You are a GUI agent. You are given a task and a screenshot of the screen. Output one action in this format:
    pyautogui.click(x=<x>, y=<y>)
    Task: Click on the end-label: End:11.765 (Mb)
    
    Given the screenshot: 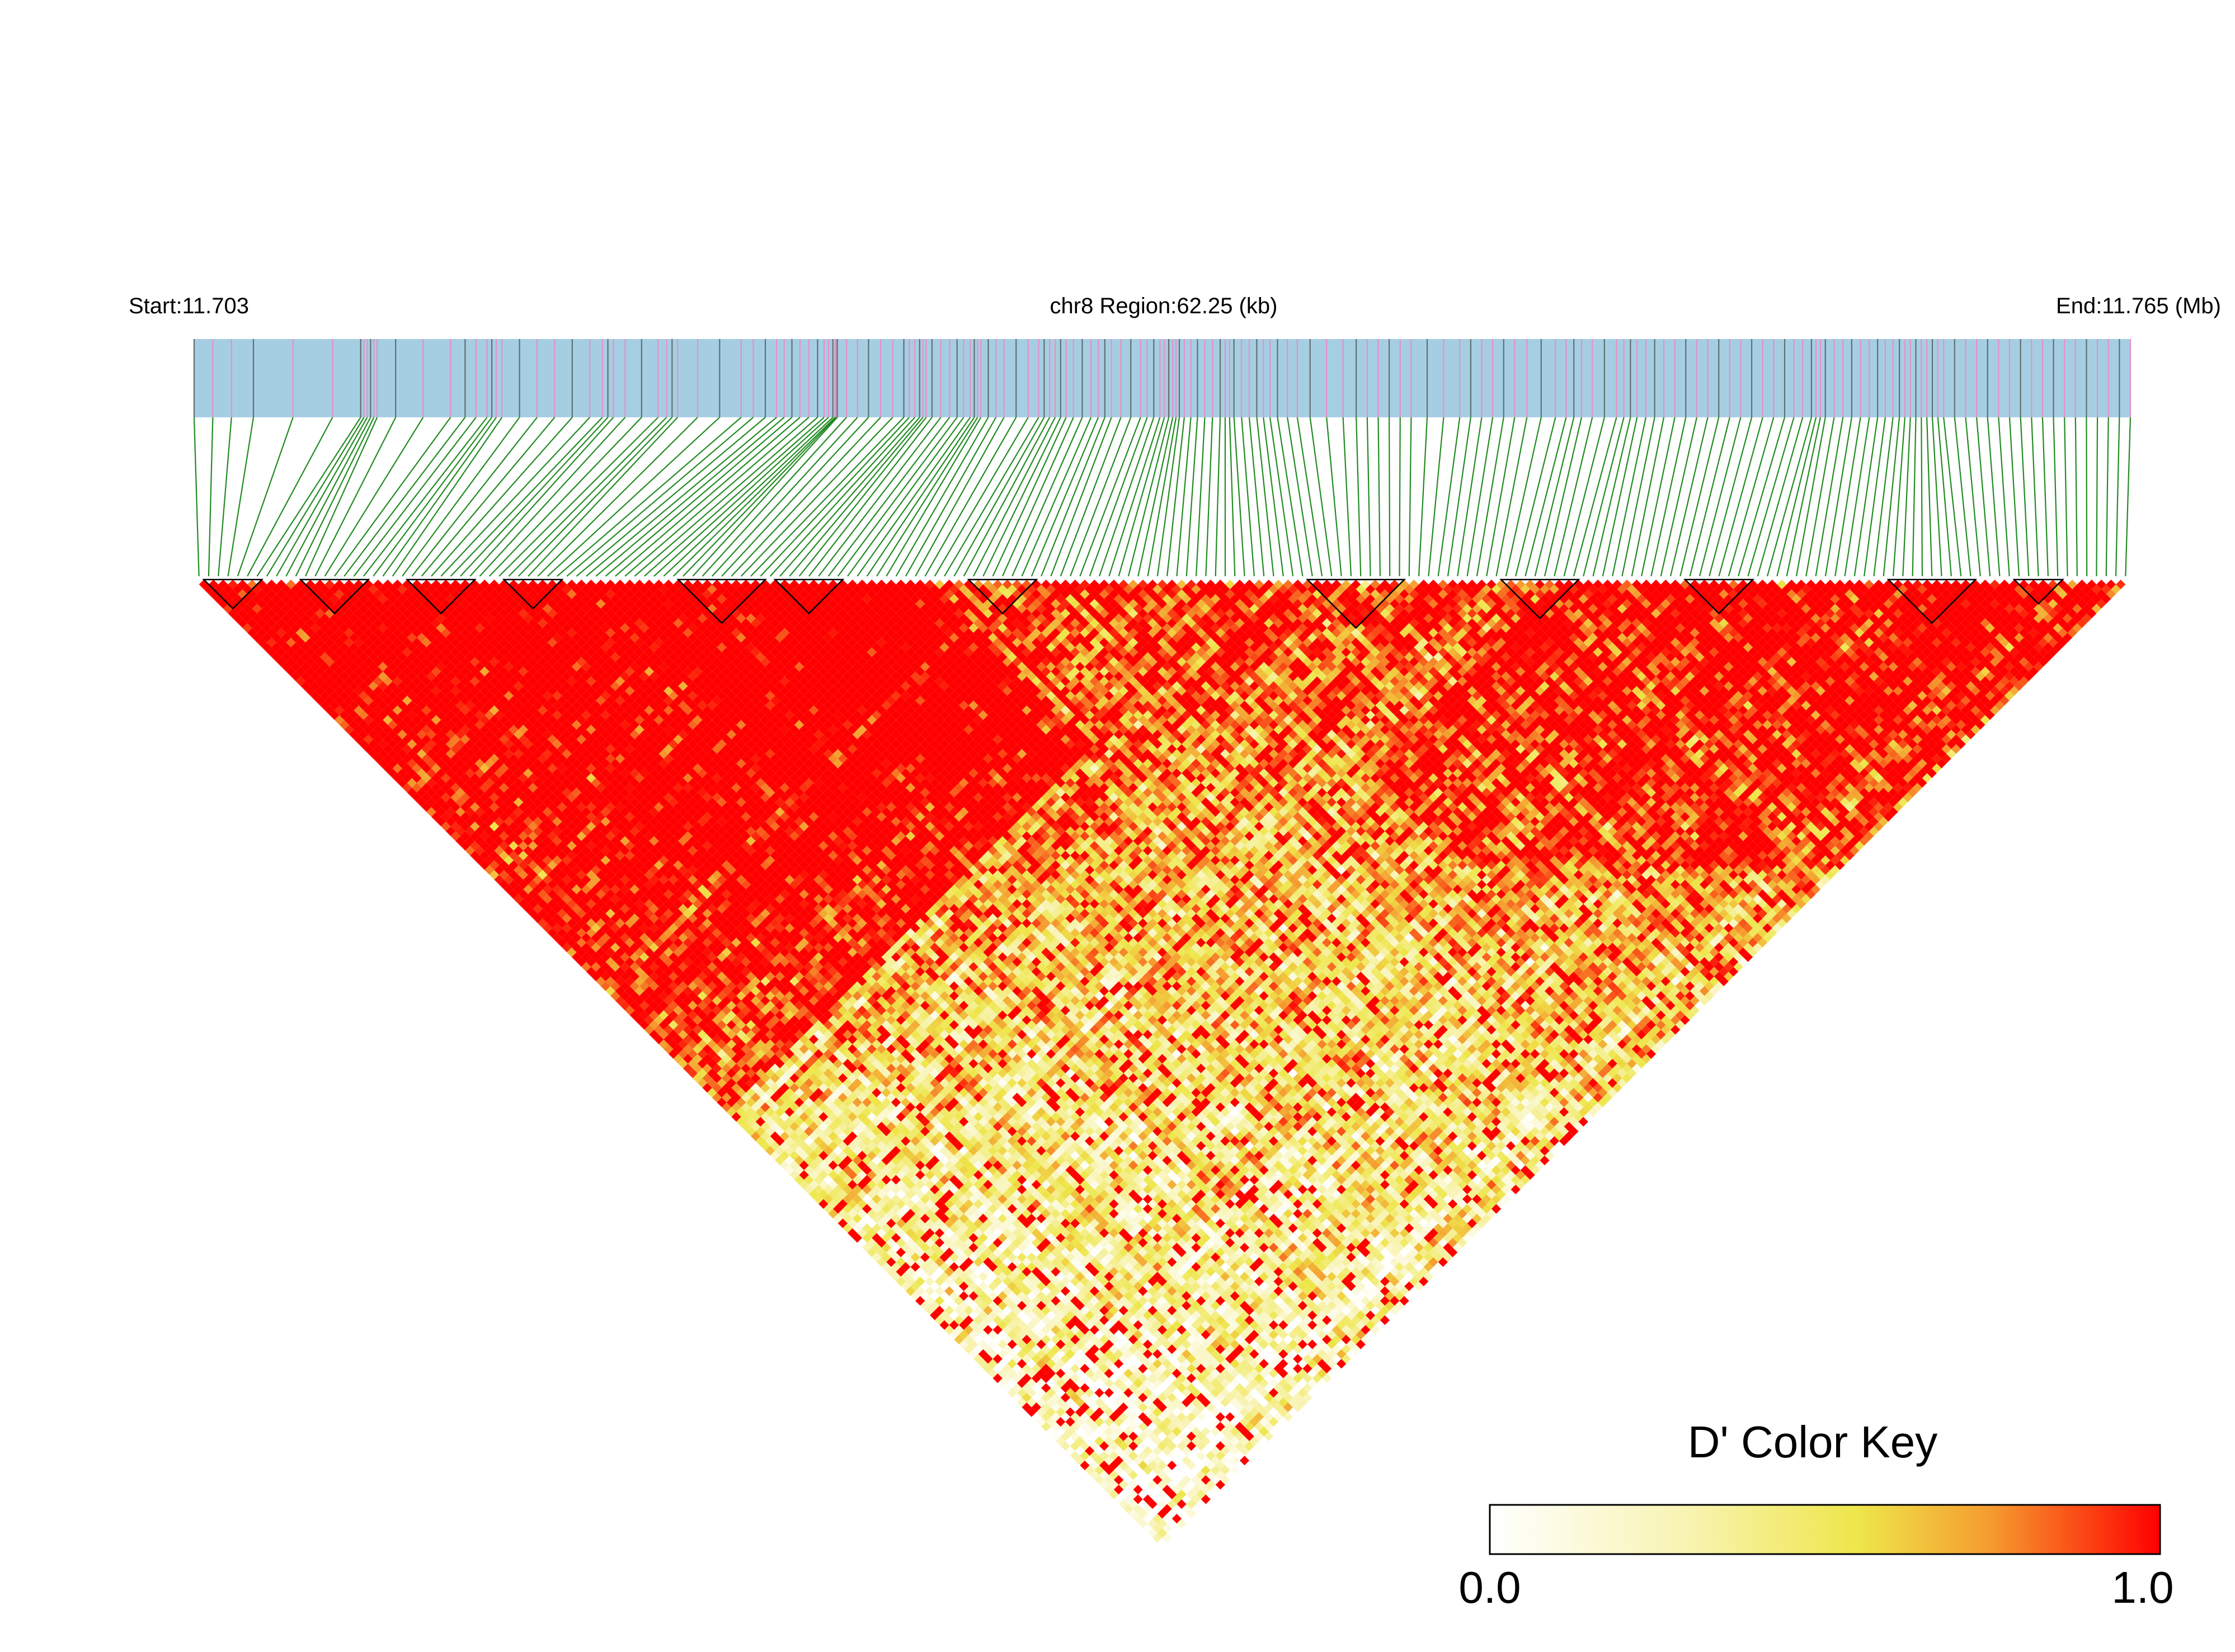 What is the action you would take?
    pyautogui.click(x=2138, y=306)
    